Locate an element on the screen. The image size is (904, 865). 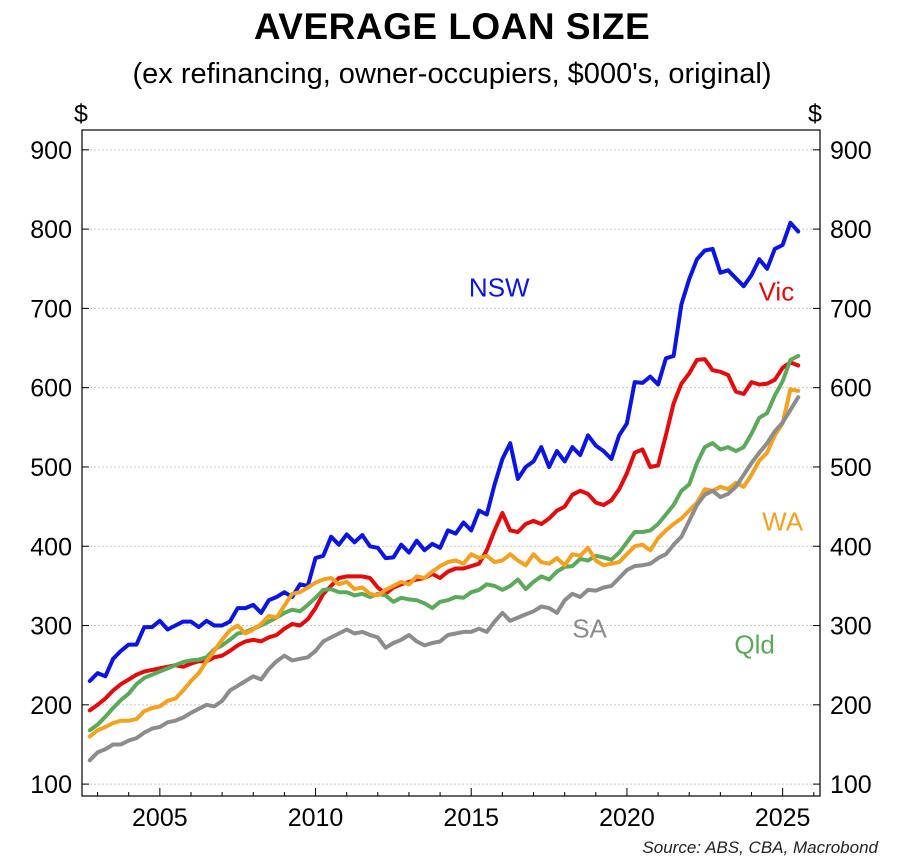
y-tick-label-right-900: 900 is located at coordinates (851, 151).